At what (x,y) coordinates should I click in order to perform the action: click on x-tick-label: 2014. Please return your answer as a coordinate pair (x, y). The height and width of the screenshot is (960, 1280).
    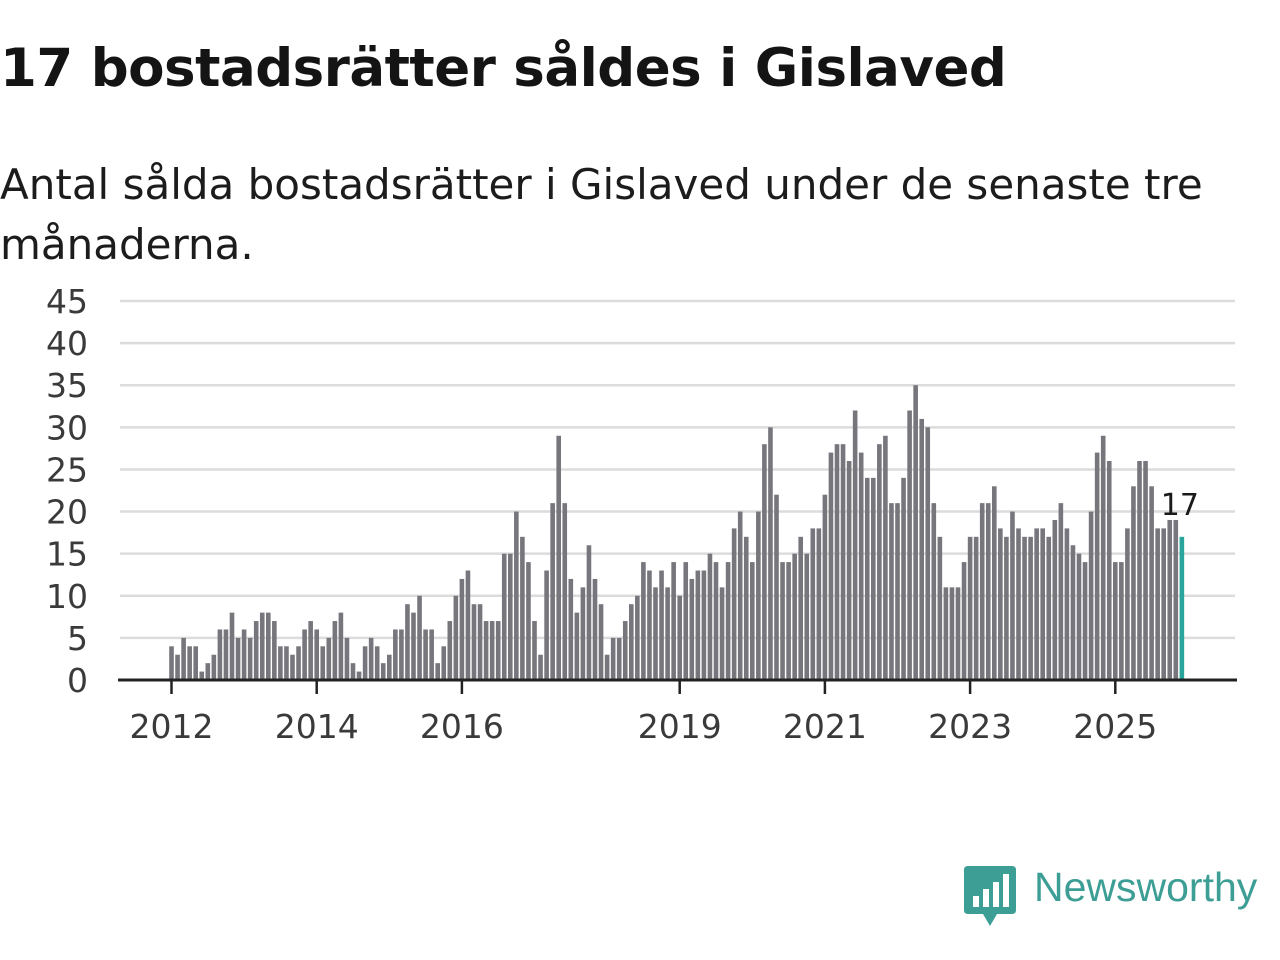
    Looking at the image, I should click on (317, 726).